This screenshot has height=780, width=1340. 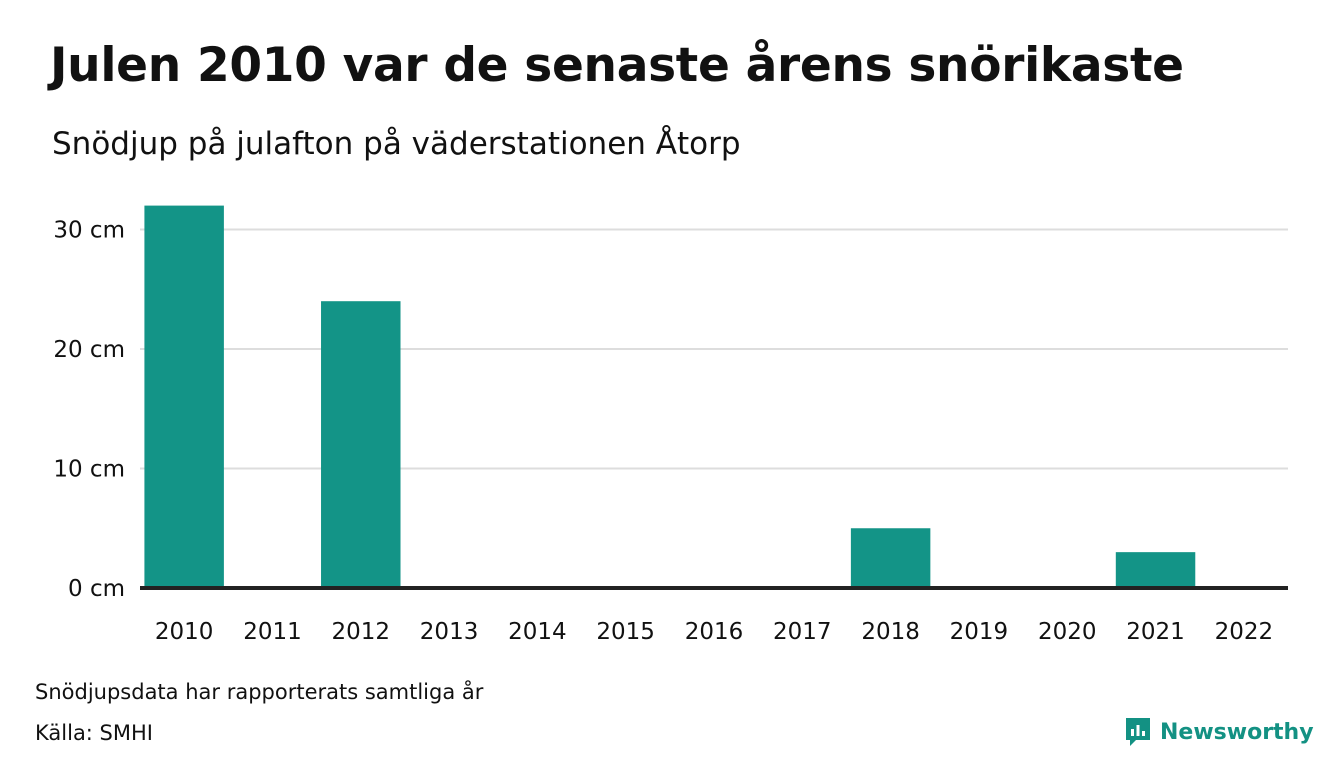 What do you see at coordinates (537, 632) in the screenshot?
I see `x-tick-label: 2014` at bounding box center [537, 632].